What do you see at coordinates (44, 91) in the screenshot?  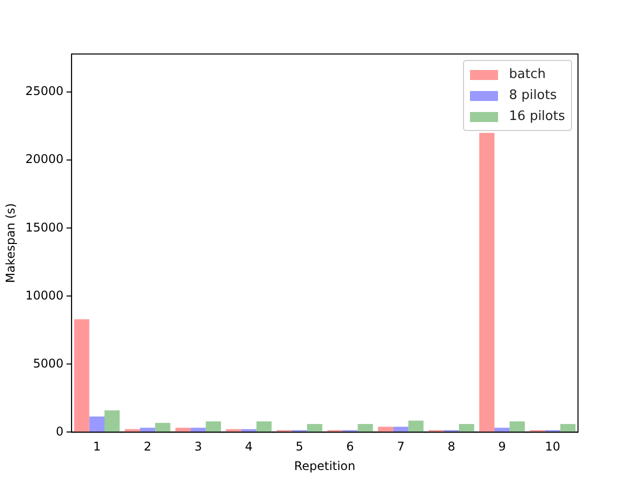 I see `y-tick-label: 25000` at bounding box center [44, 91].